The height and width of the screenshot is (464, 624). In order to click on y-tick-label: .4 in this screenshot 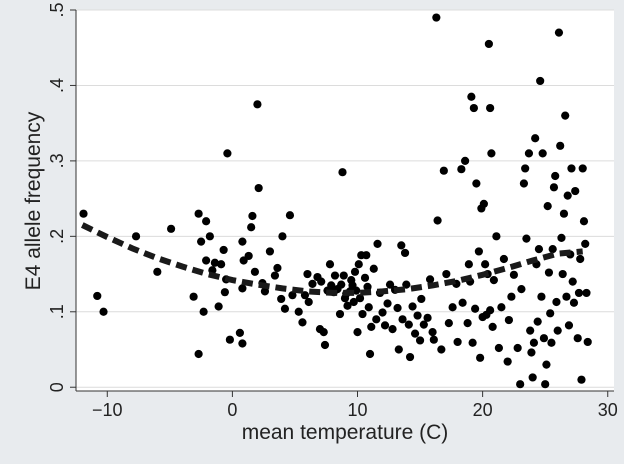, I will do `click(57, 85)`.